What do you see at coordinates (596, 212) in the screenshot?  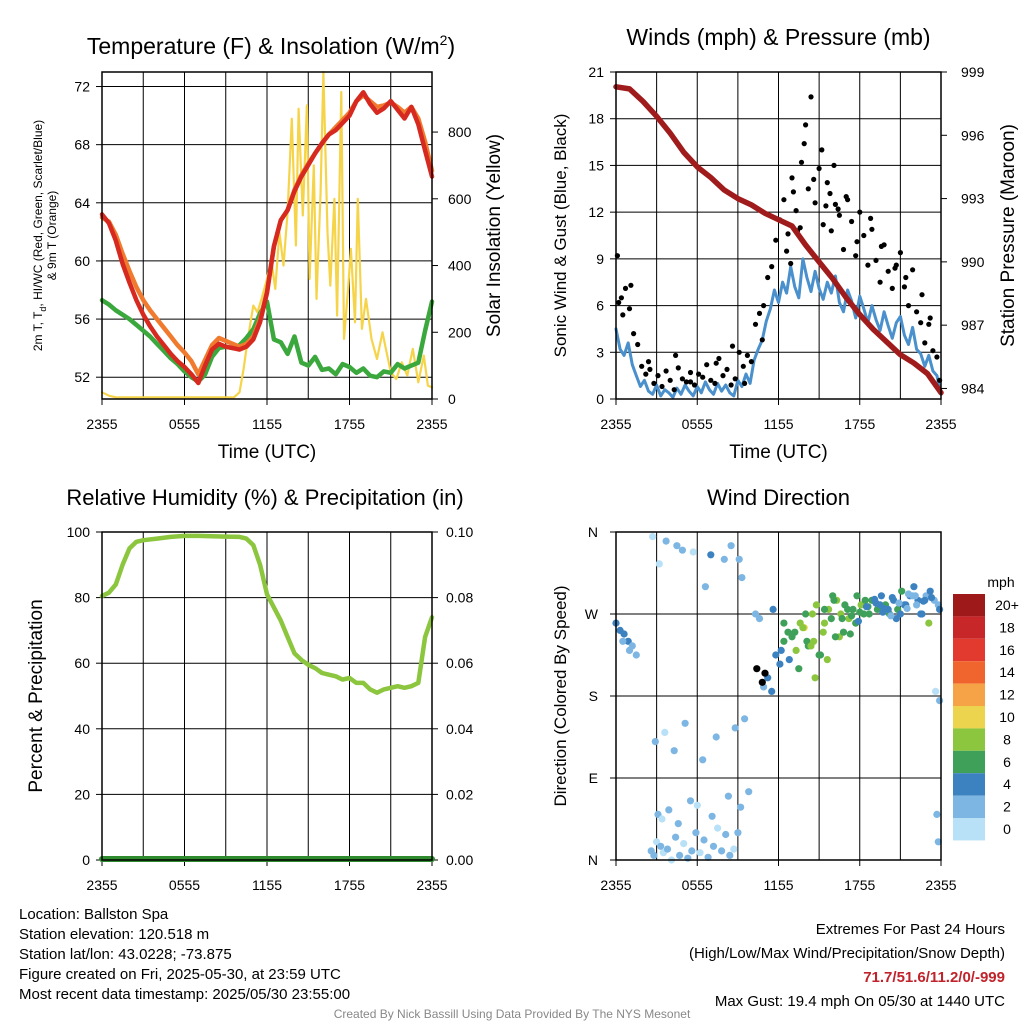 I see `y-tick-label: 12` at bounding box center [596, 212].